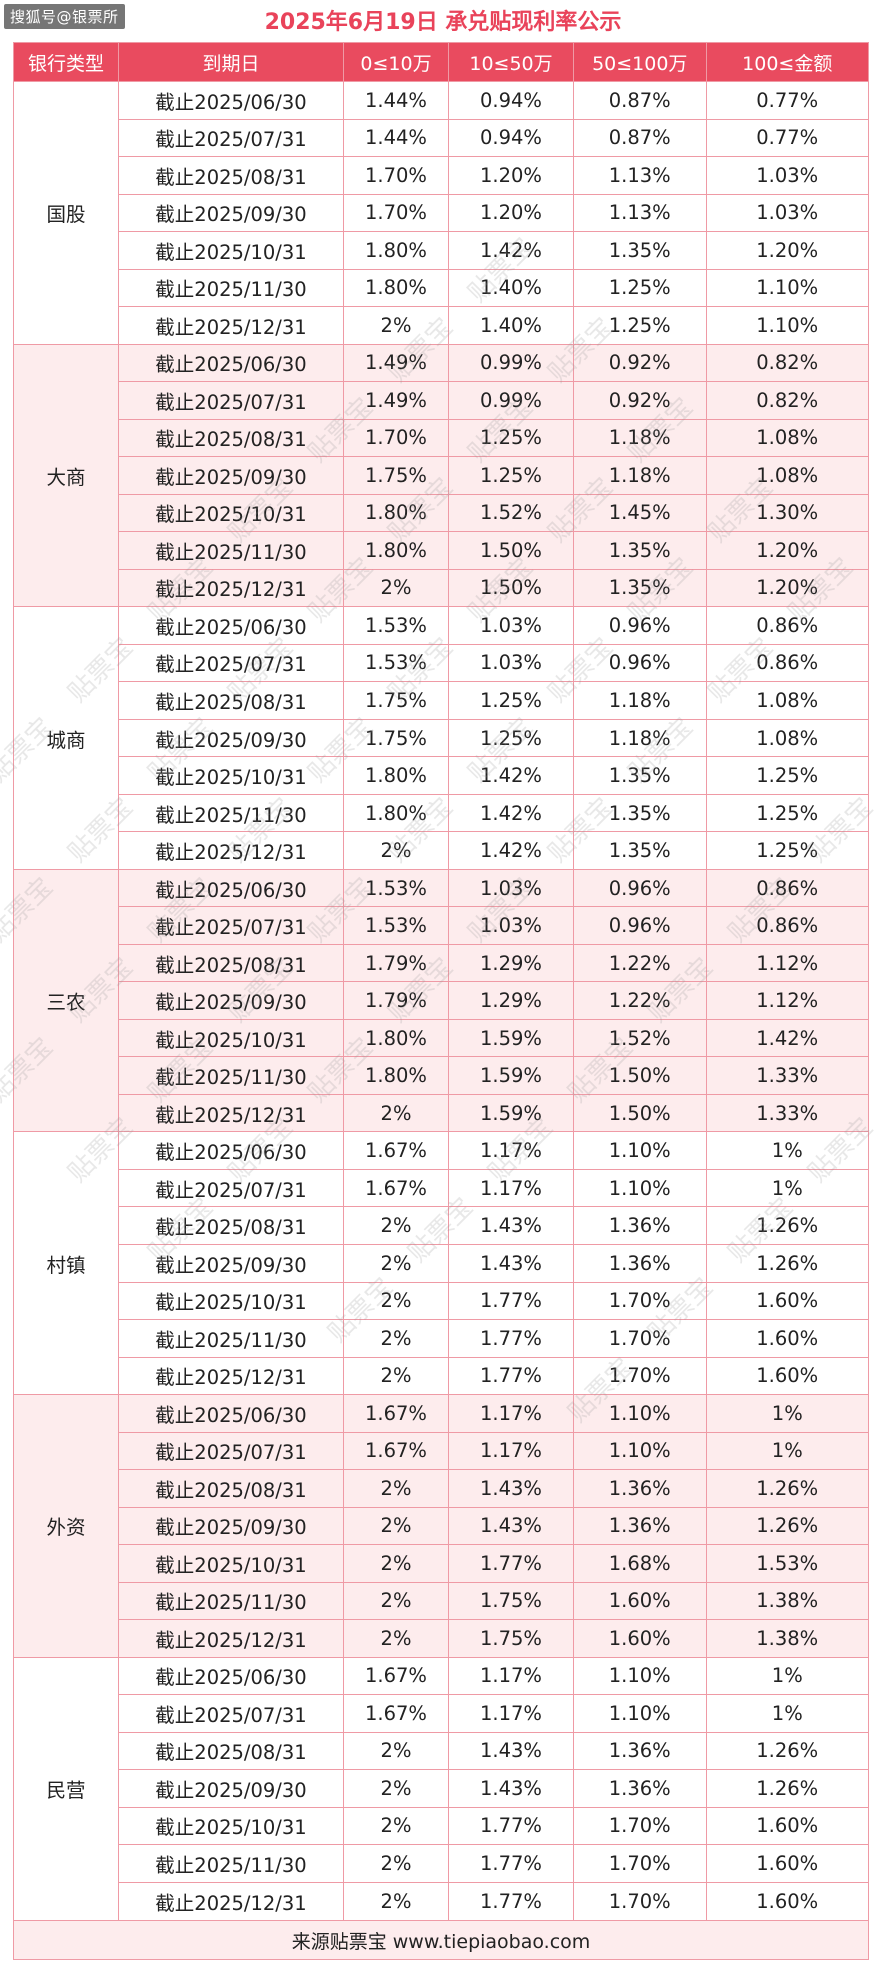 The image size is (886, 1969). Describe the element at coordinates (787, 288) in the screenshot. I see `rate-tier-4-cell: 1.10%` at that location.